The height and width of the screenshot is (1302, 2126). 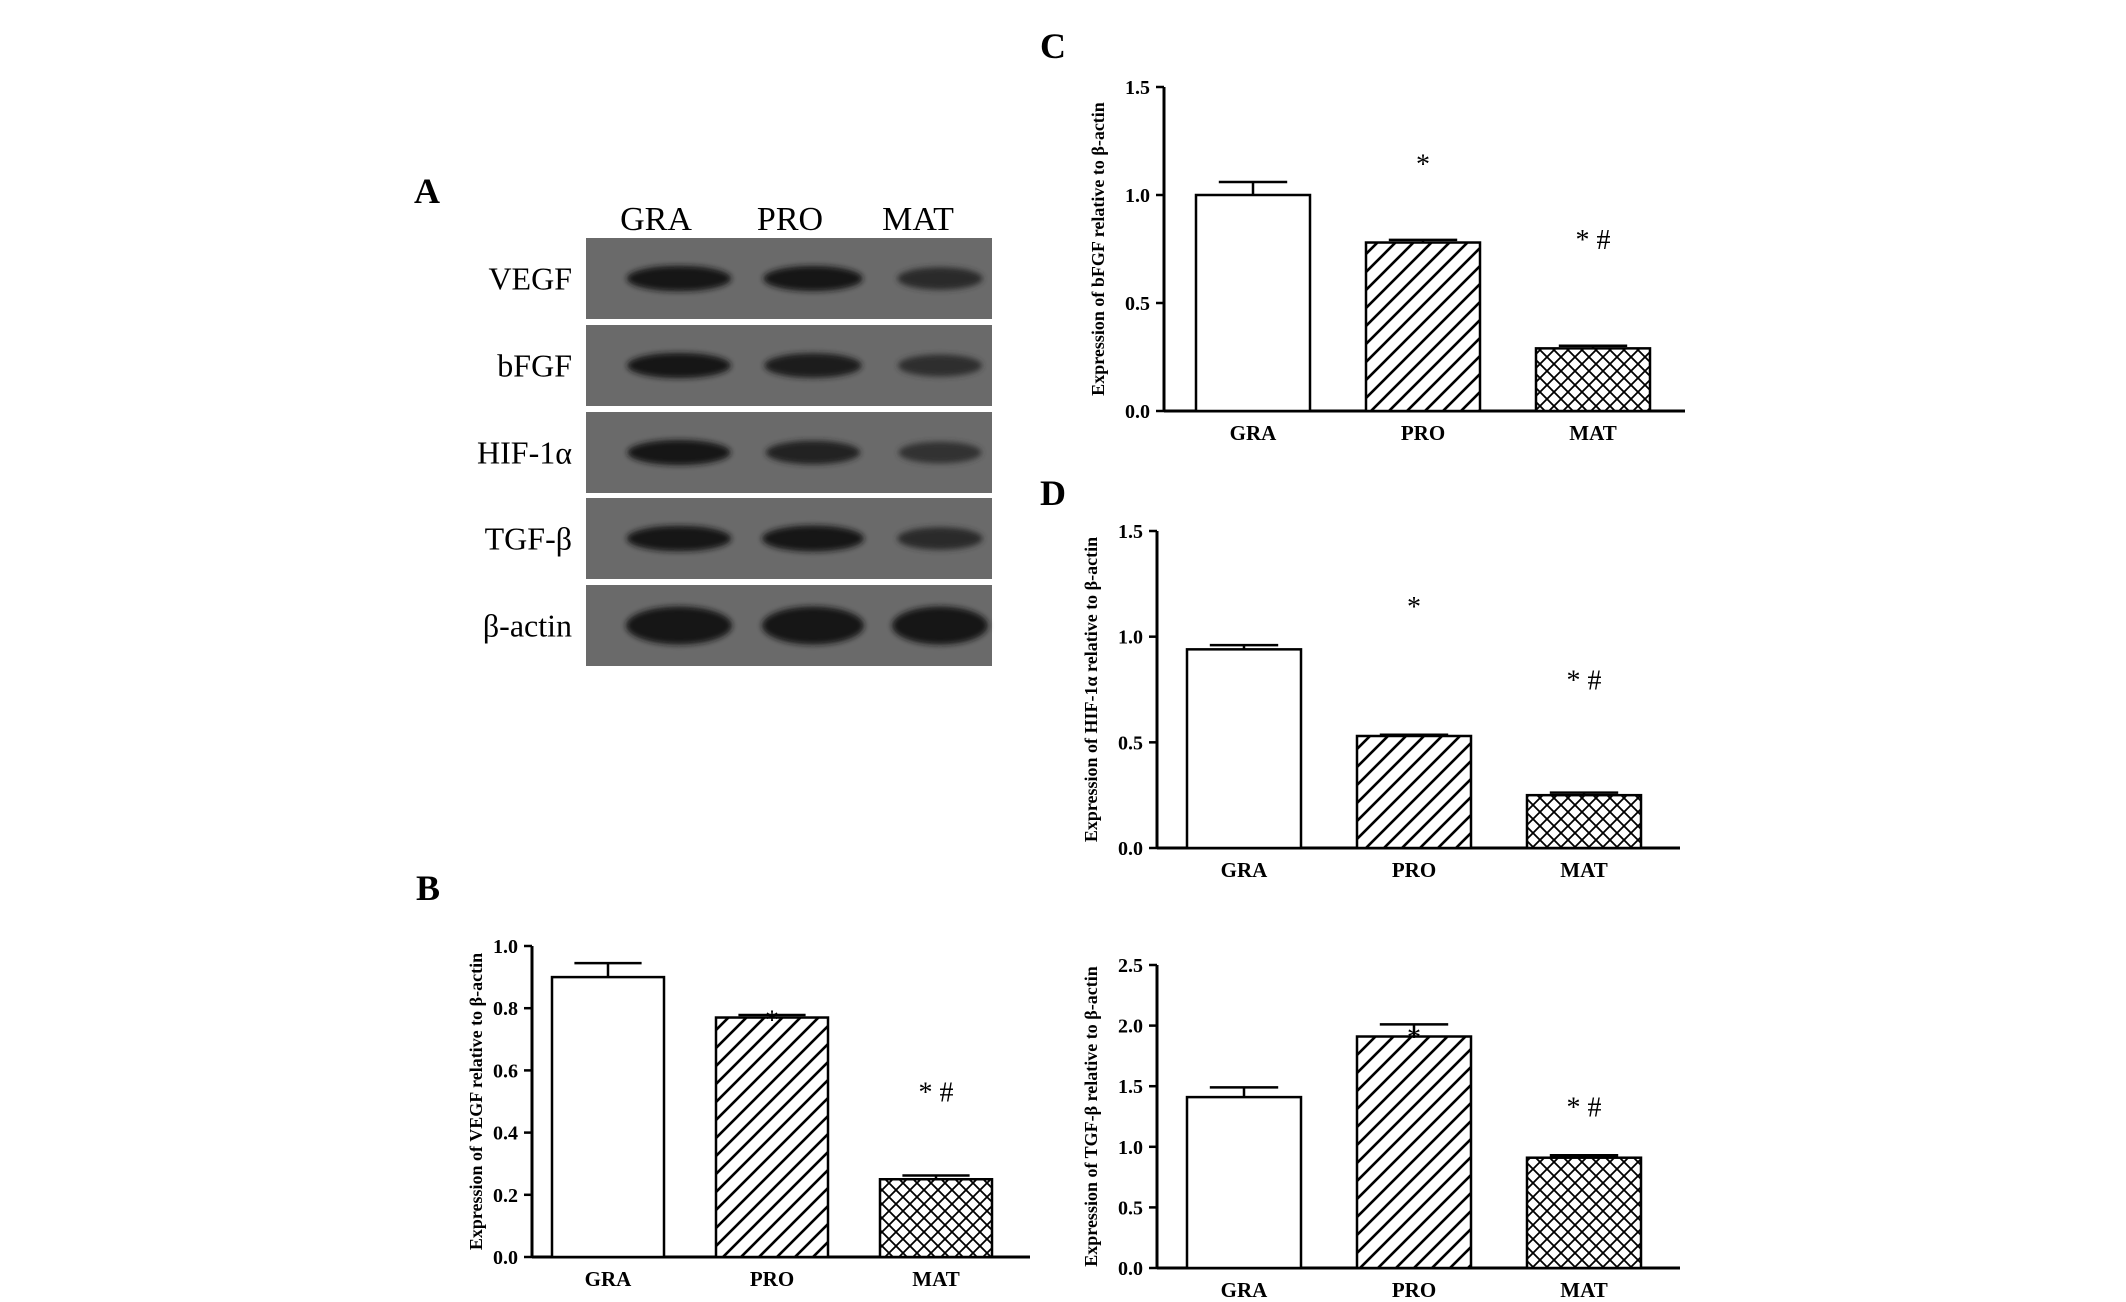 What do you see at coordinates (505, 1071) in the screenshot?
I see `chart-0-y-tick-label: 0.6` at bounding box center [505, 1071].